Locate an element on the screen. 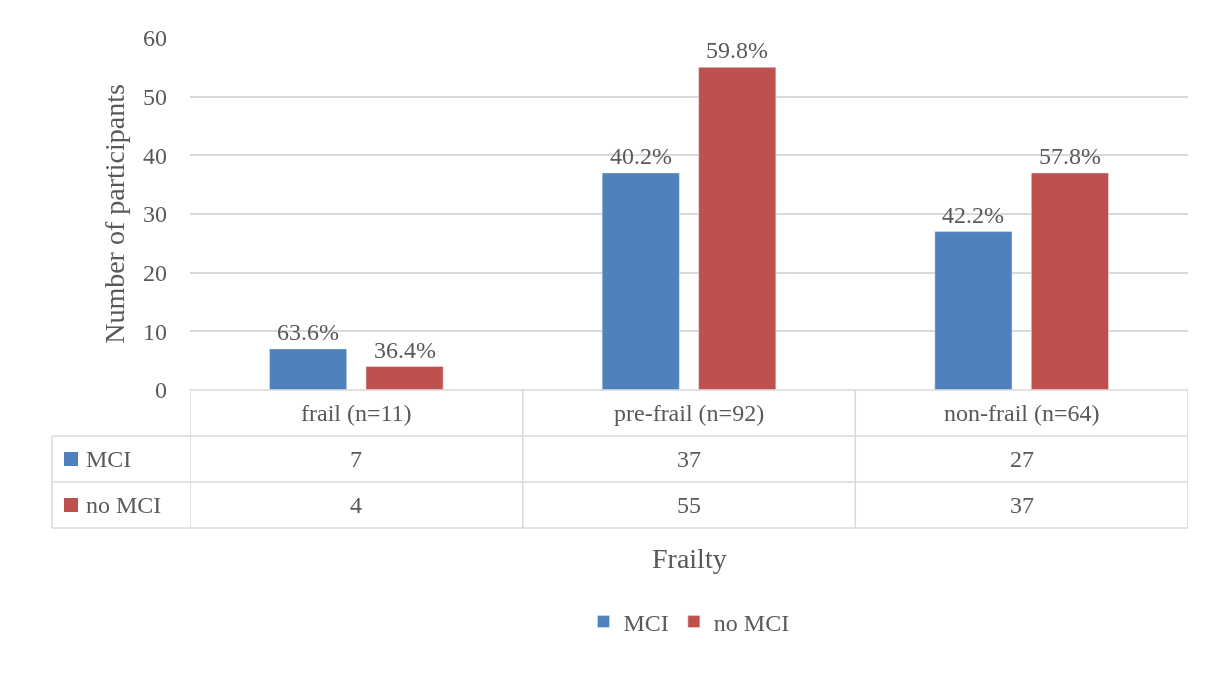 Image resolution: width=1213 pixels, height=675 pixels. x-tick-label: frail (n=11) is located at coordinates (356, 413).